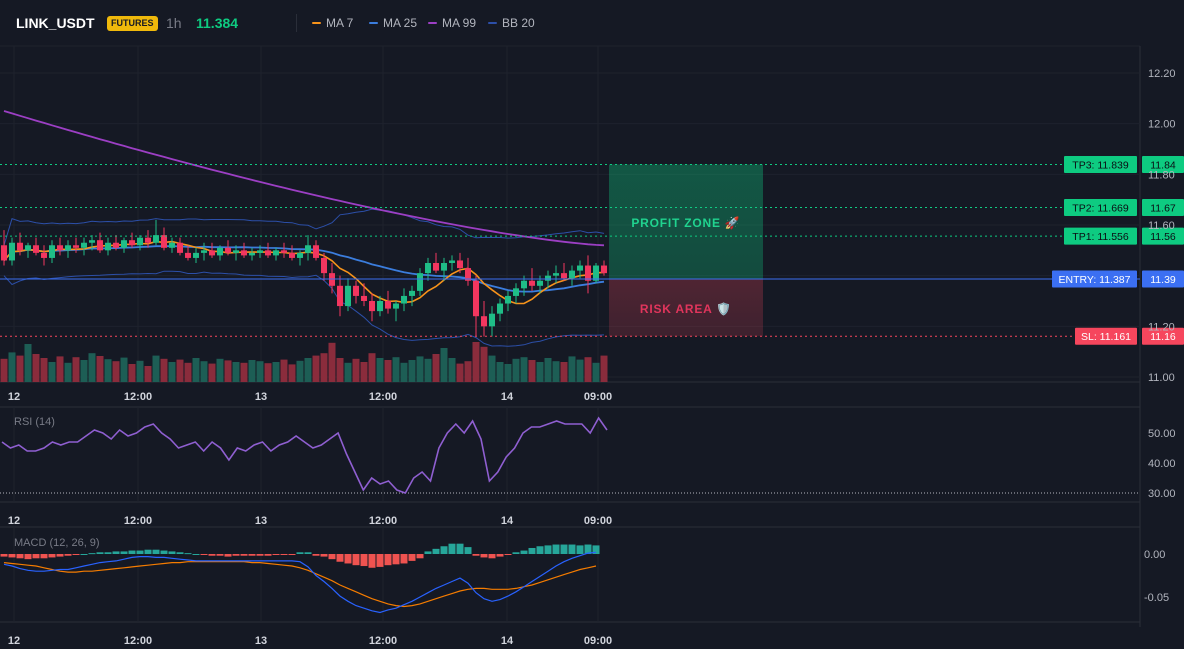 The height and width of the screenshot is (649, 1184). What do you see at coordinates (217, 23) in the screenshot?
I see `last-price: 11.384` at bounding box center [217, 23].